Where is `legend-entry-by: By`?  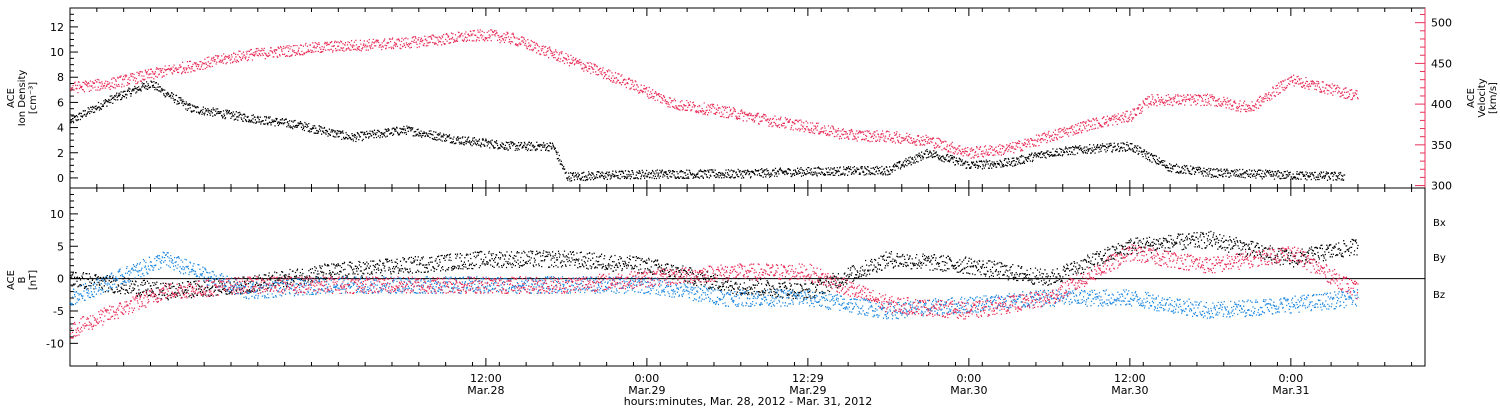
legend-entry-by: By is located at coordinates (1439, 258).